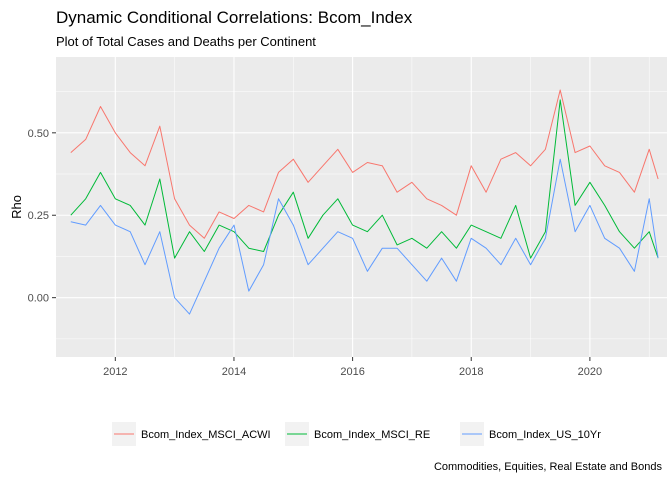  What do you see at coordinates (352, 372) in the screenshot?
I see `x-tick-label: 2016` at bounding box center [352, 372].